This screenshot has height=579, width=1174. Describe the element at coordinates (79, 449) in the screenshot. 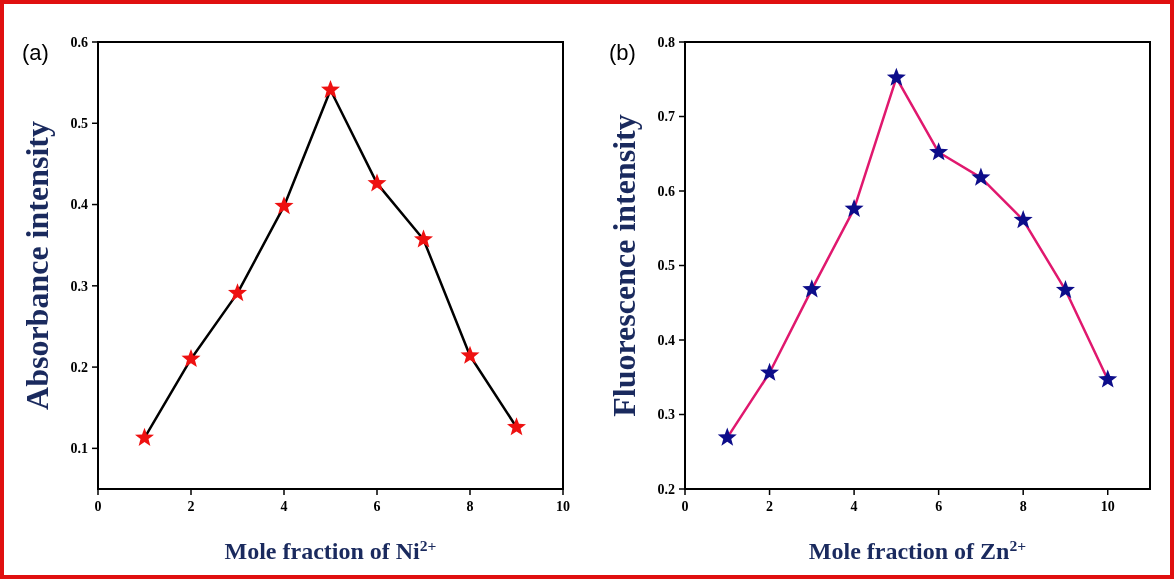

I see `y-tick-label: 0.1` at that location.